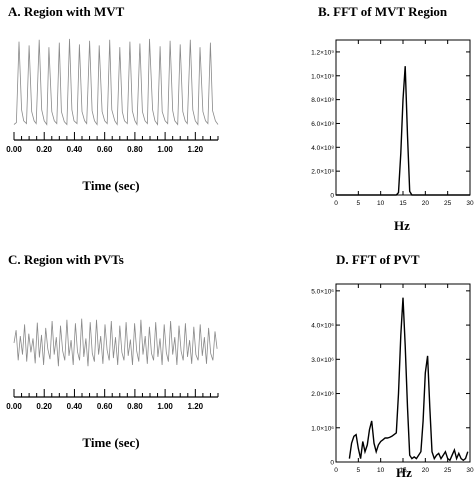  What do you see at coordinates (322, 326) in the screenshot?
I see `panel-d-y-tick-label: 4.0×10⁶` at bounding box center [322, 326].